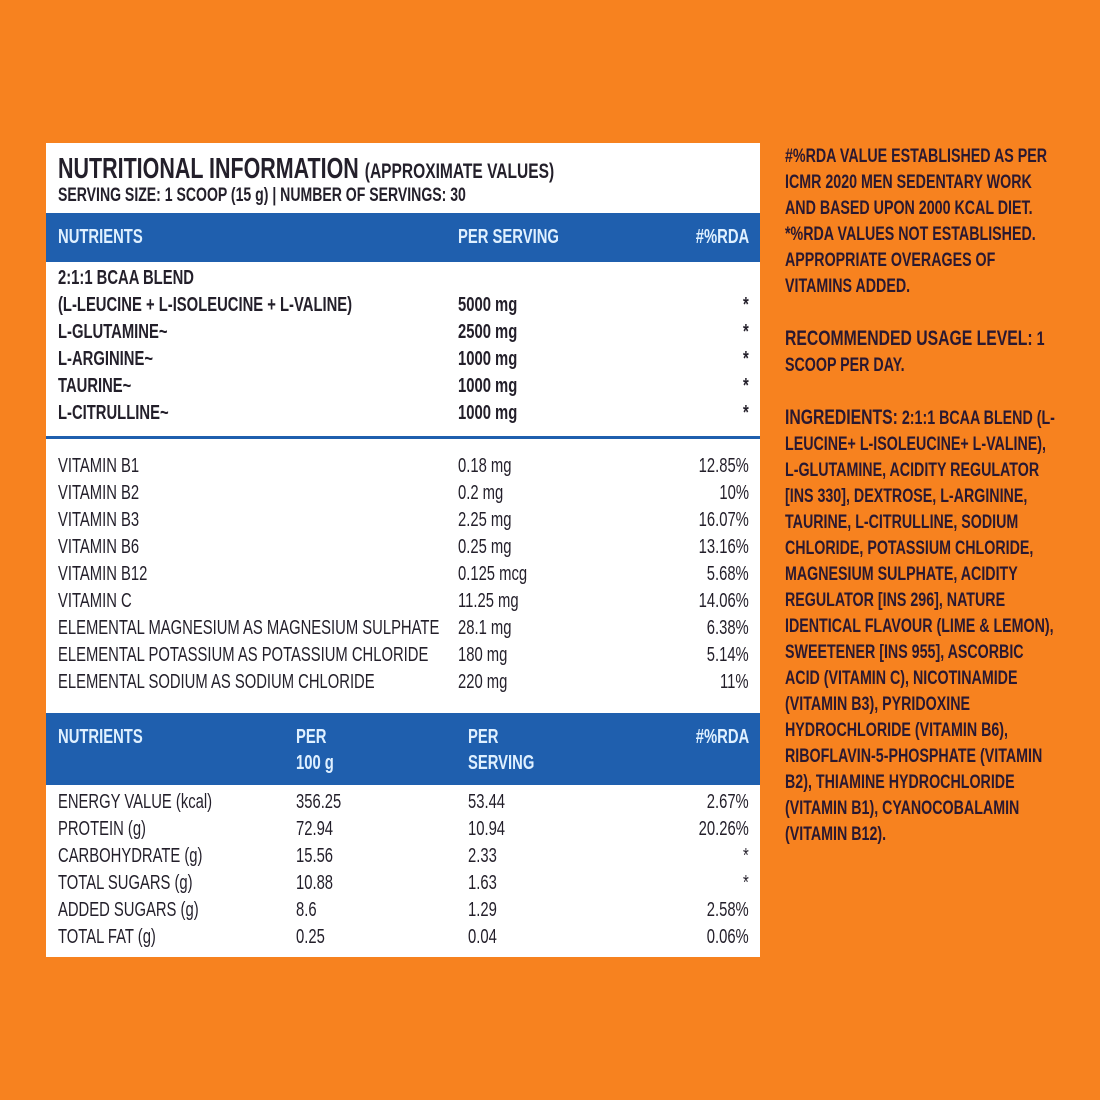 The height and width of the screenshot is (1100, 1100). I want to click on cell-serving: 28.1 mg, so click(485, 628).